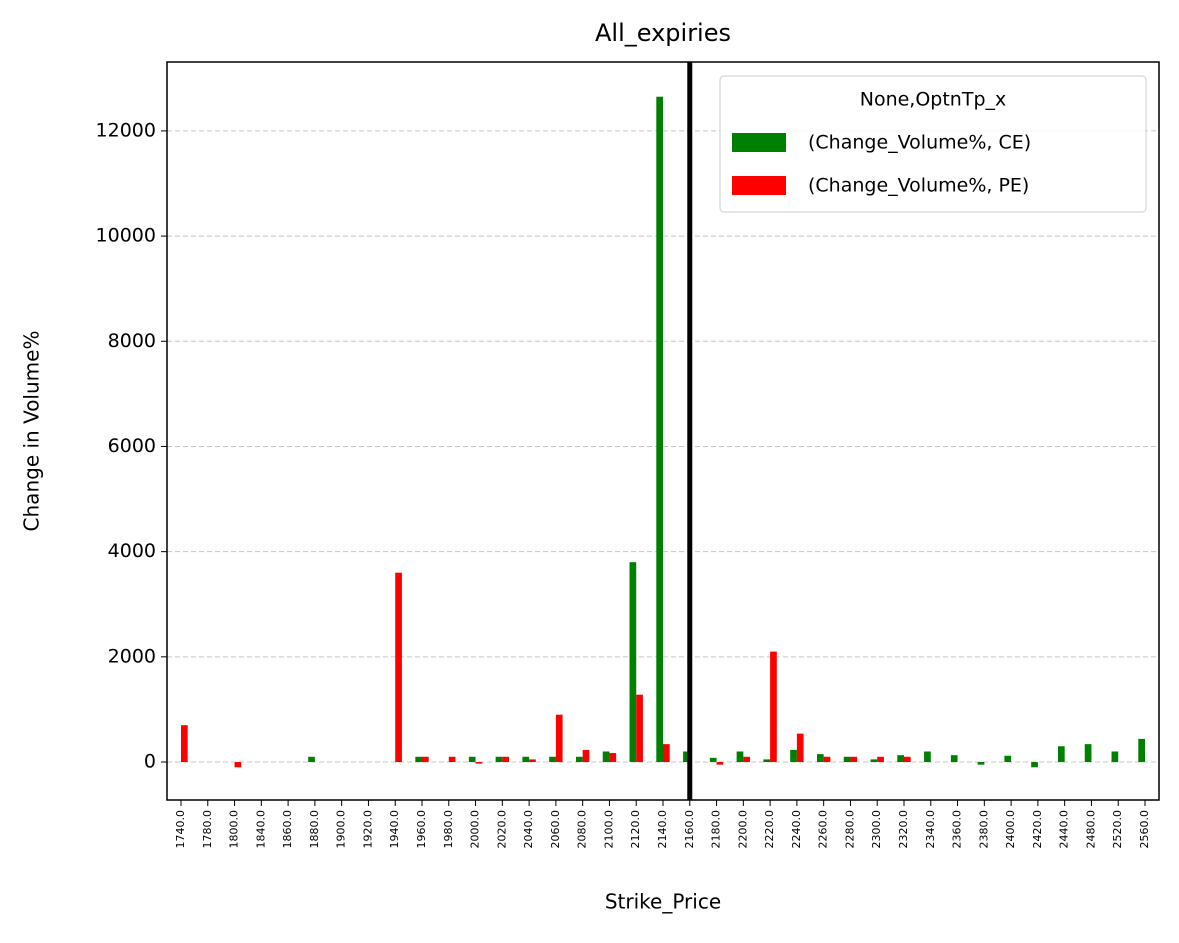  Describe the element at coordinates (126, 130) in the screenshot. I see `y-tick-label: 12000` at that location.